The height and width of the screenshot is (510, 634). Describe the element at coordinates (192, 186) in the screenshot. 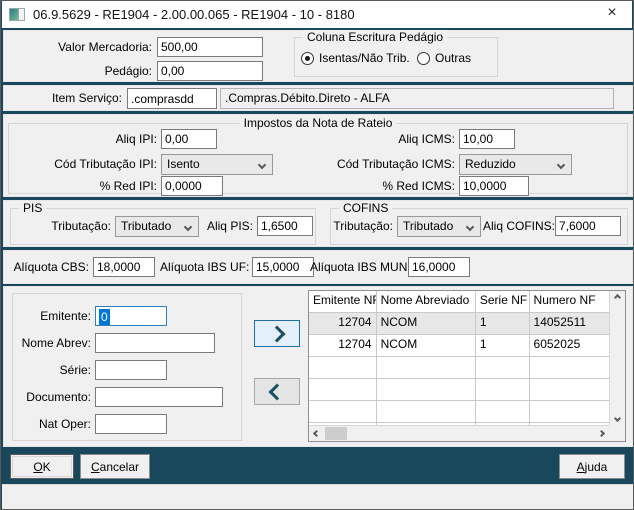

I see `red-ipi-input` at that location.